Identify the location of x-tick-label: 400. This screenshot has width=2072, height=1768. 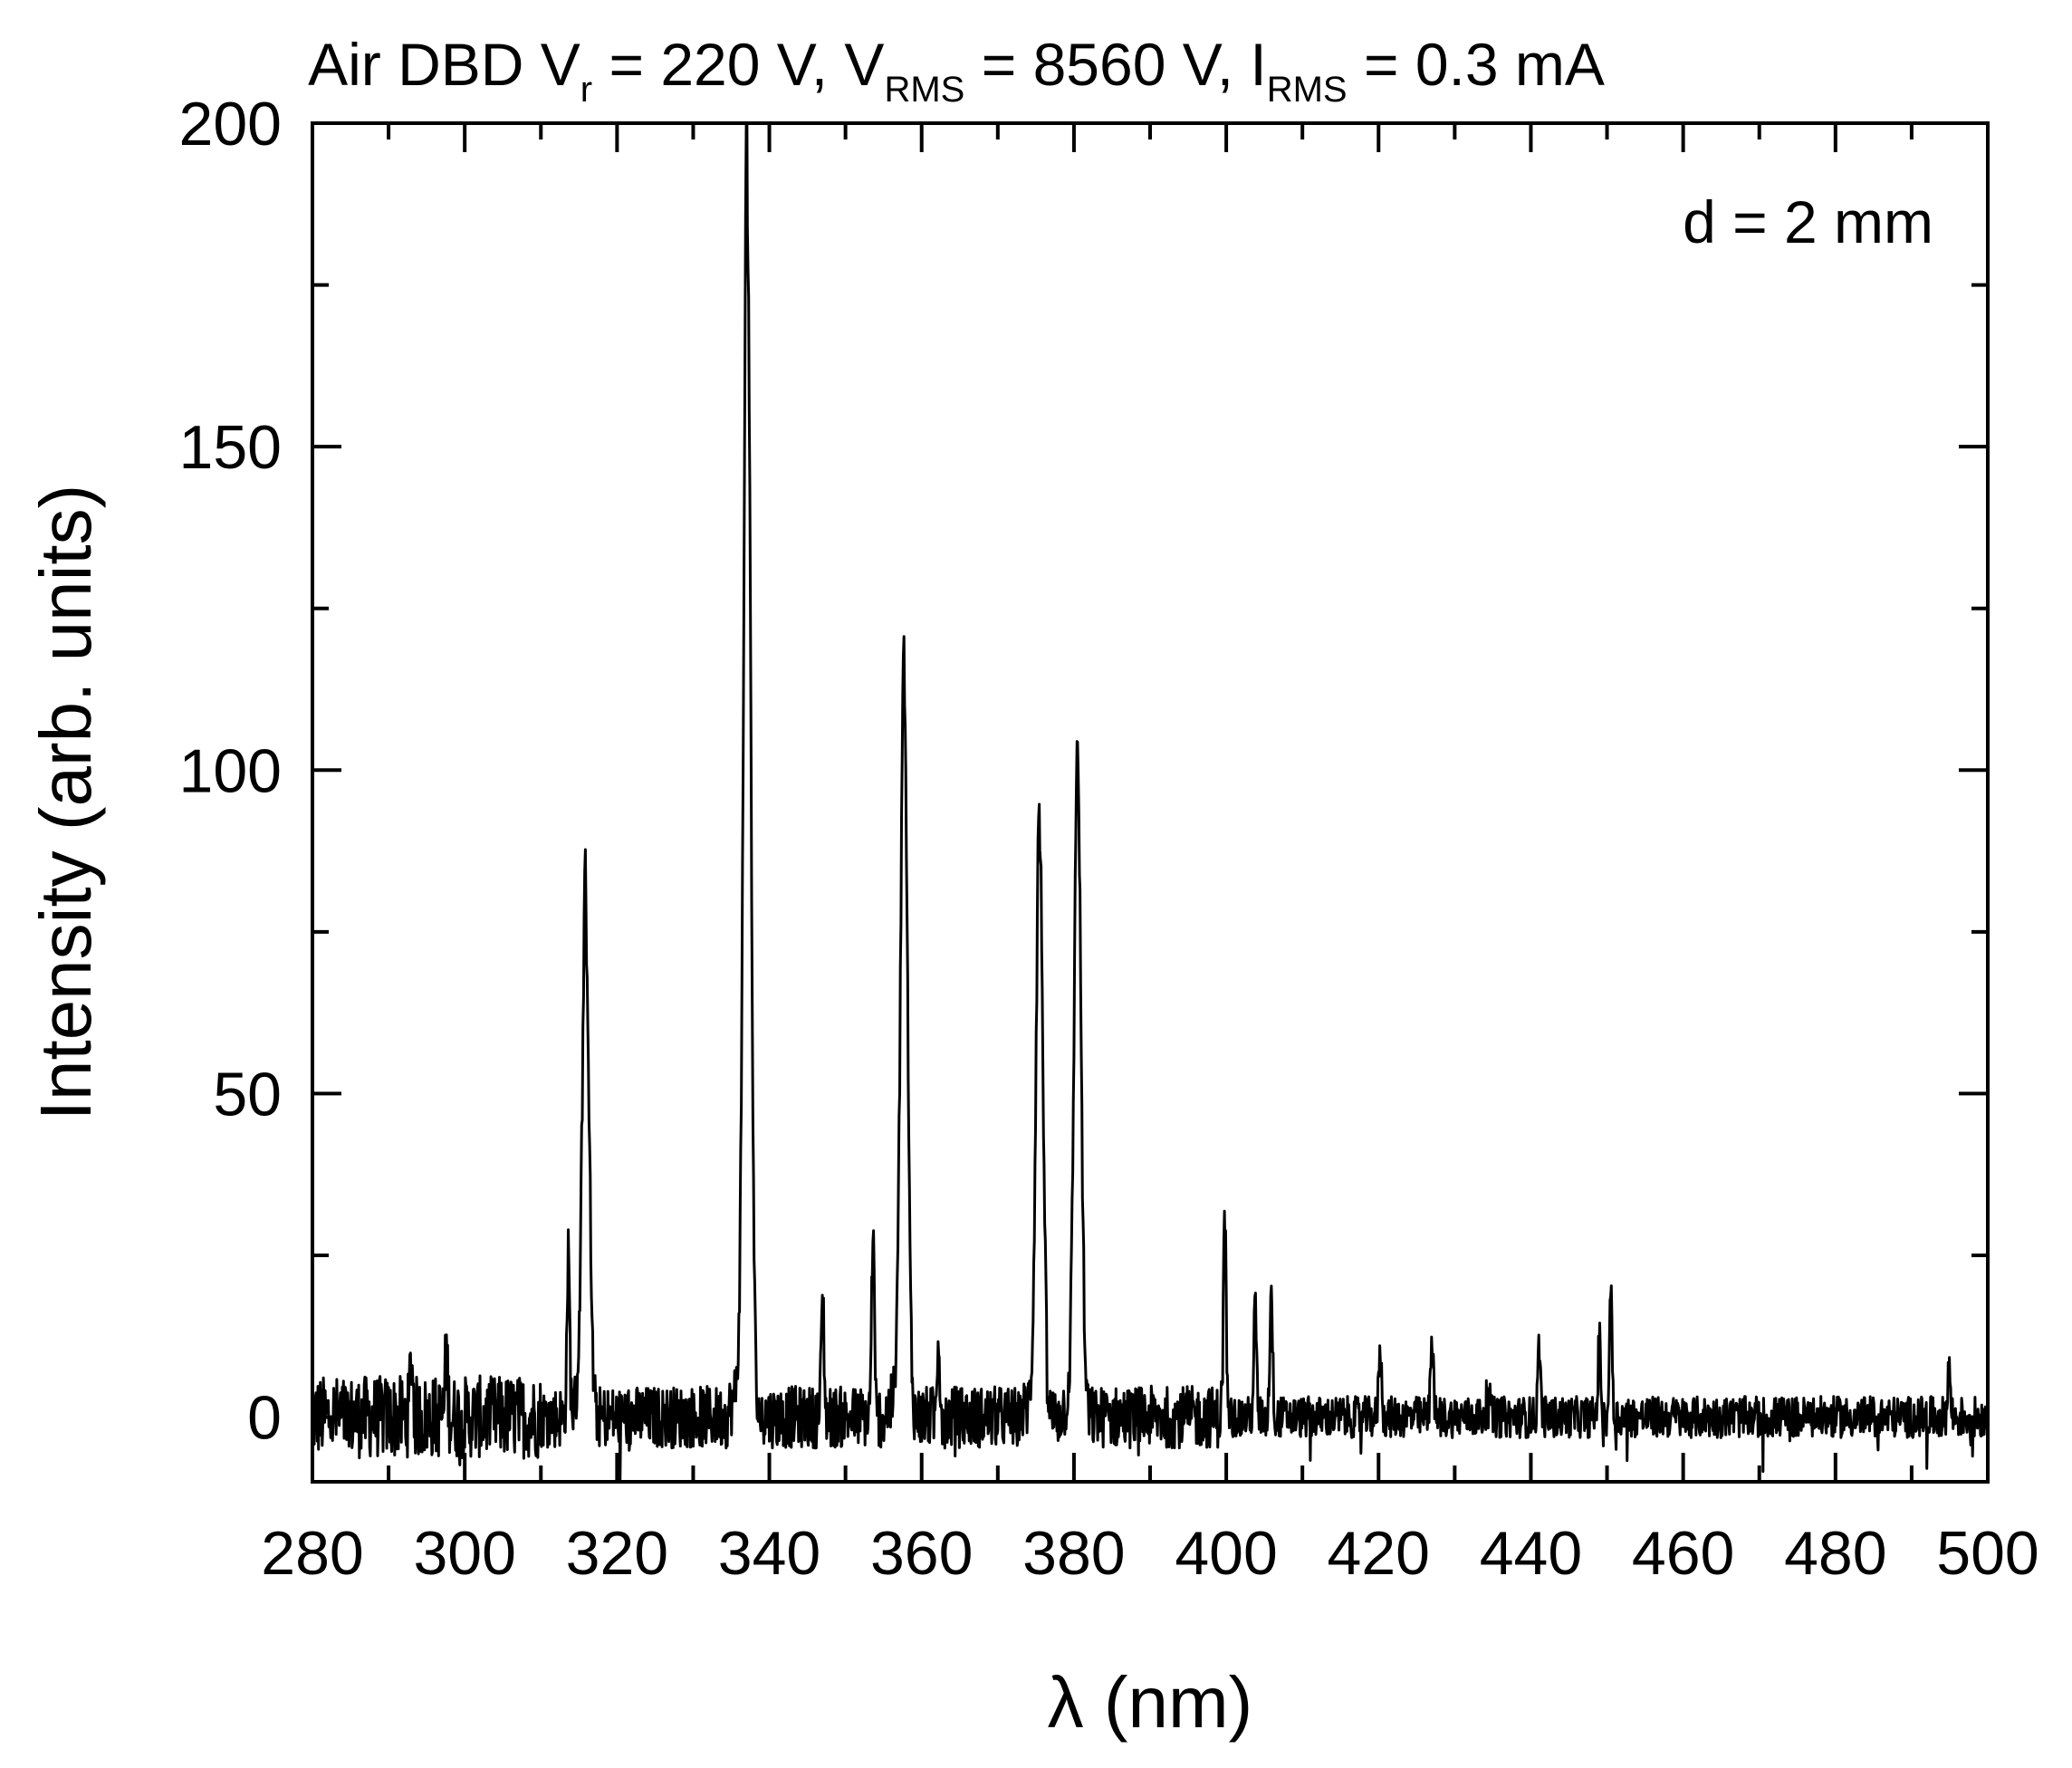
(1226, 1553).